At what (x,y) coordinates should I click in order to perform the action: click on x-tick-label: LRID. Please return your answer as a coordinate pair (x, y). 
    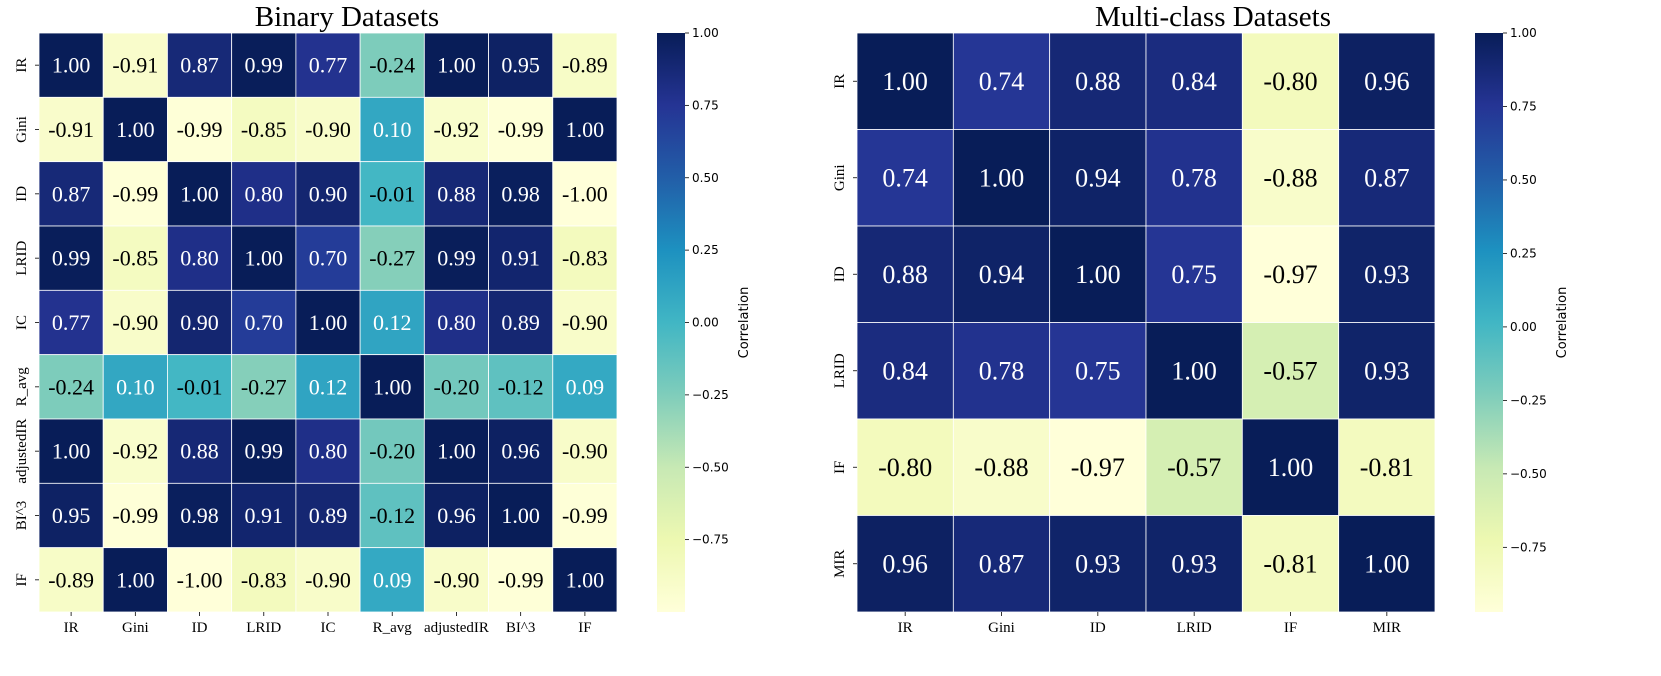
    Looking at the image, I should click on (263, 628).